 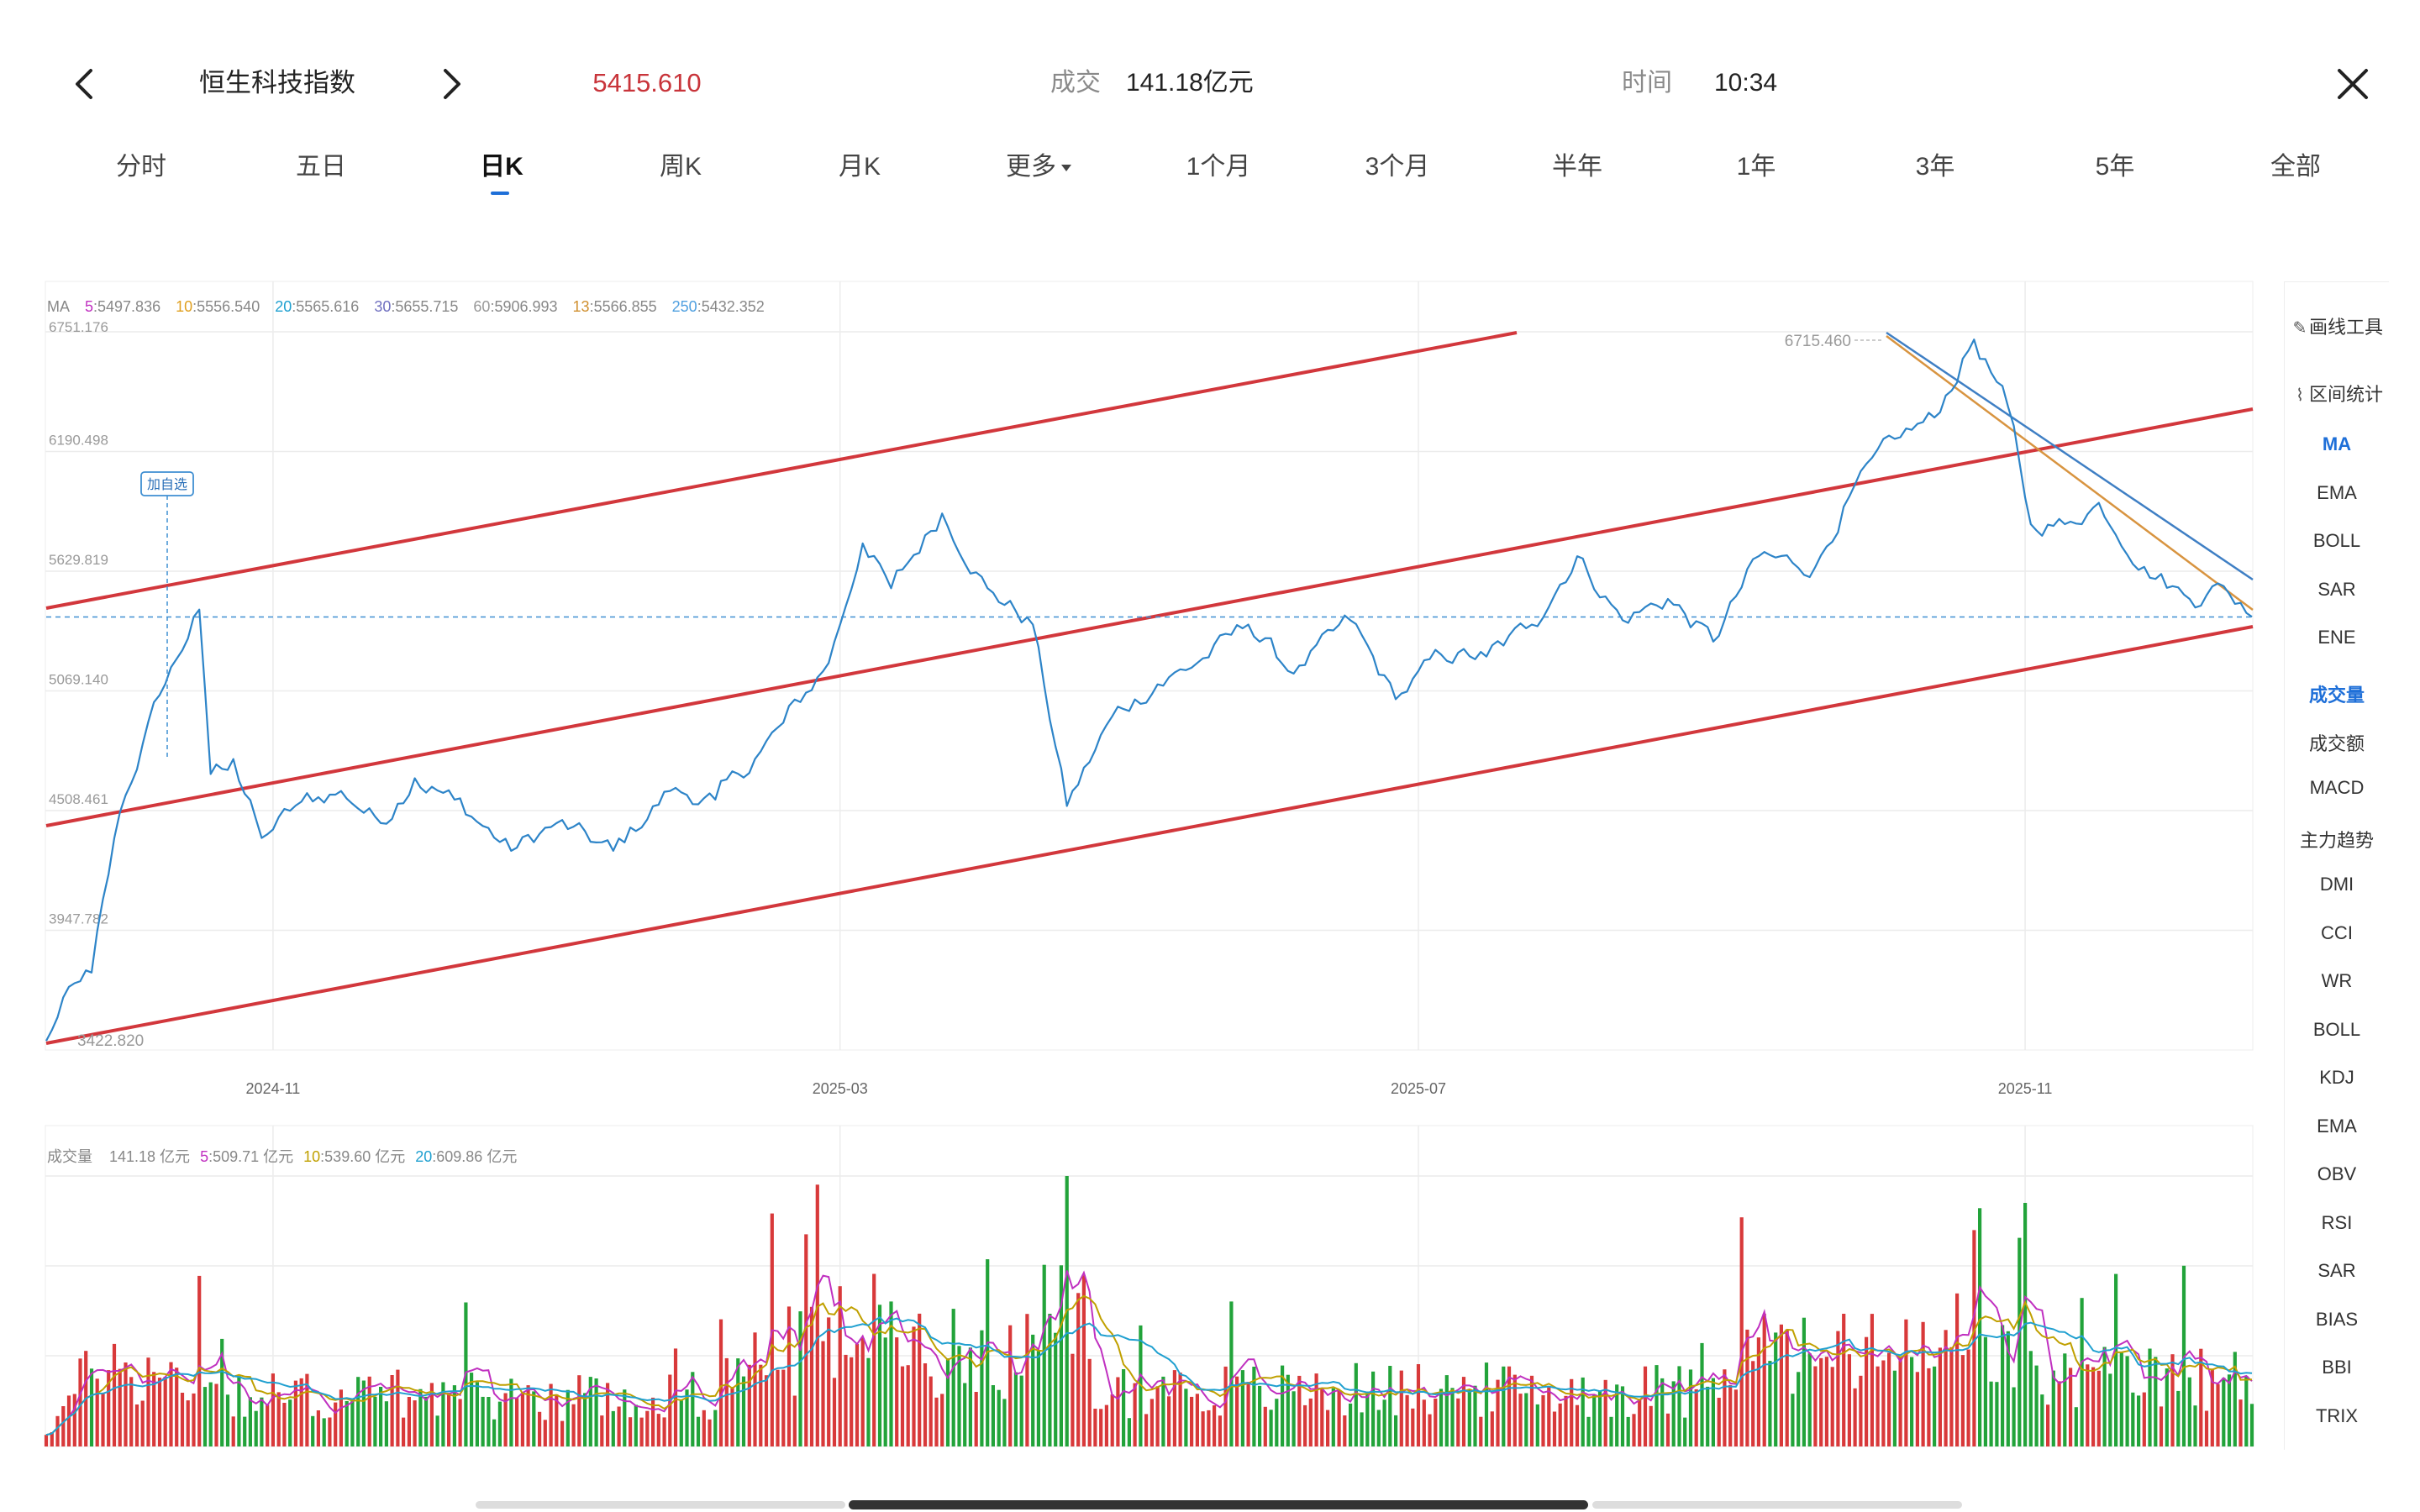 What do you see at coordinates (781, 470) in the screenshot?
I see `channel-upper-line` at bounding box center [781, 470].